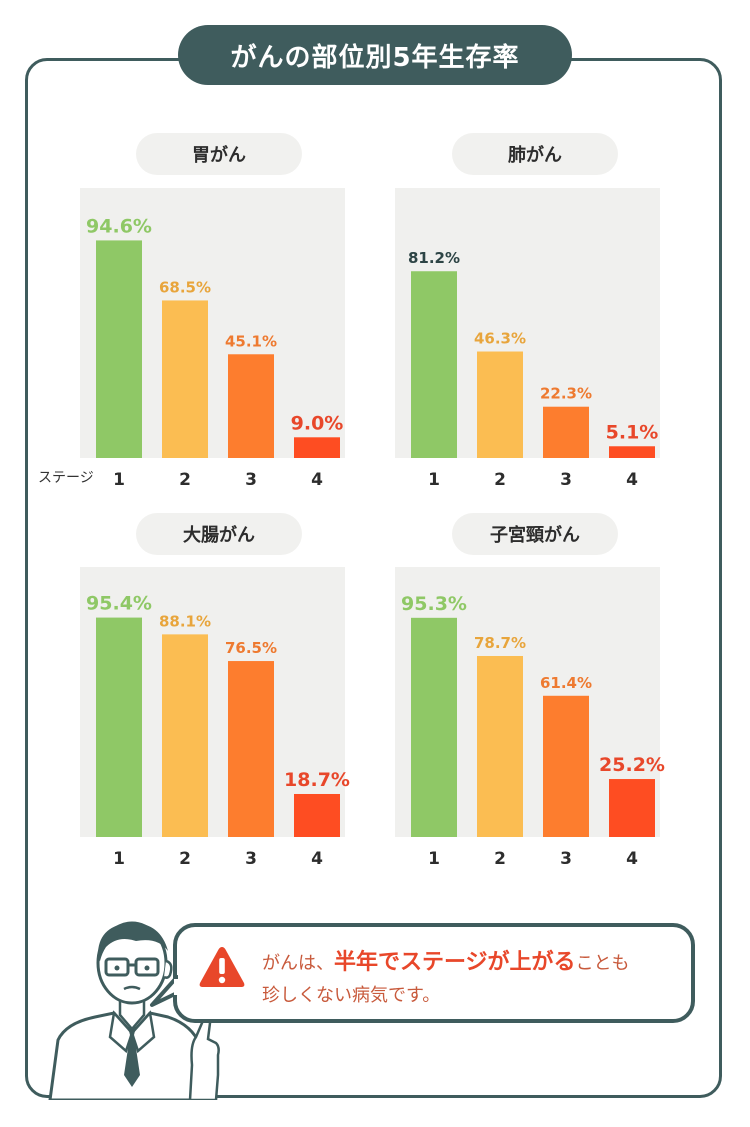  Describe the element at coordinates (215, 718) in the screenshot. I see `chart-colon: 95.4% 1 88.1% 2 76.5% 3 18.7% 4` at that location.